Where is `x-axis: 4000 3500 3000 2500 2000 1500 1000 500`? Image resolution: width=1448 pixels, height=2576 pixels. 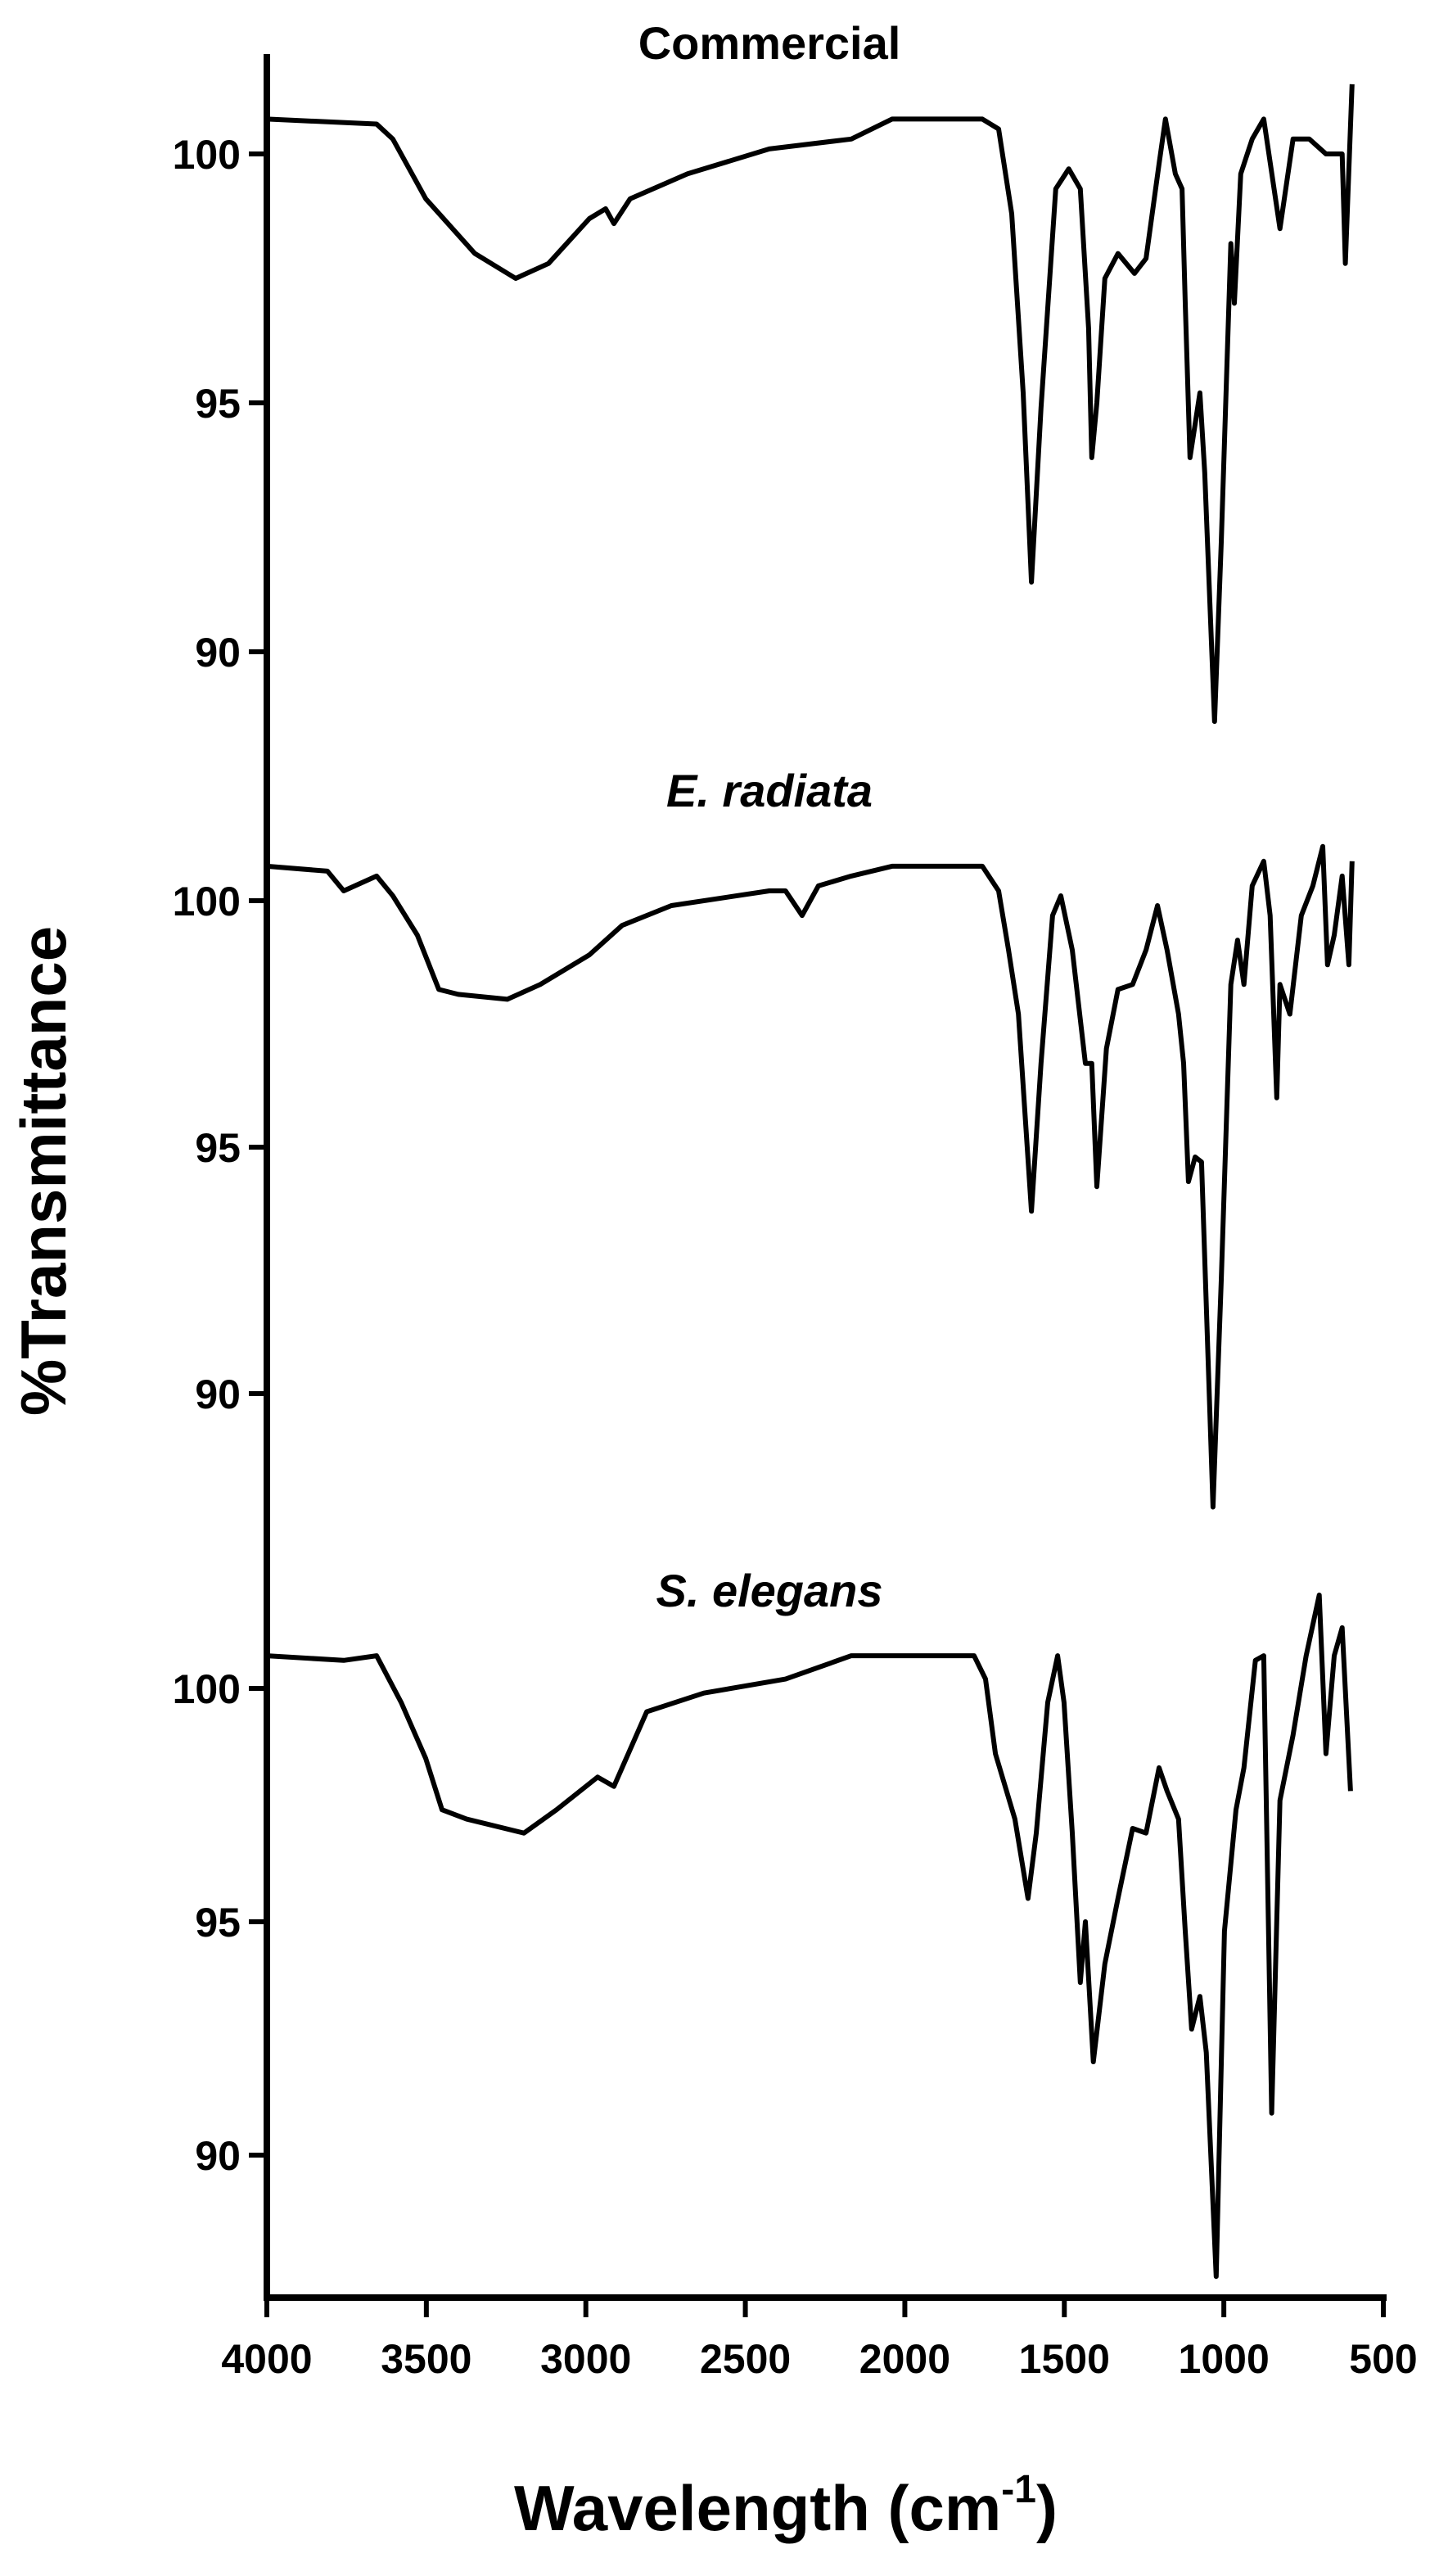 x-axis: 4000 3500 3000 2500 2000 1500 1000 500 is located at coordinates (819, 2338).